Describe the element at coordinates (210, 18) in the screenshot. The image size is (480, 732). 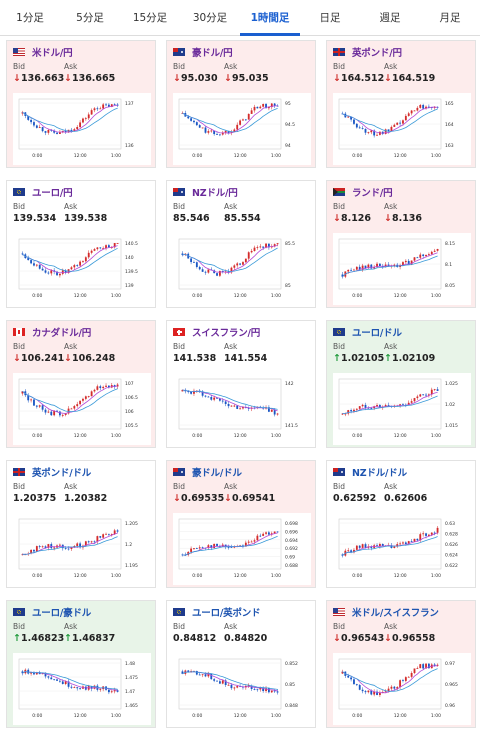
I see `tab-3: 30分足` at that location.